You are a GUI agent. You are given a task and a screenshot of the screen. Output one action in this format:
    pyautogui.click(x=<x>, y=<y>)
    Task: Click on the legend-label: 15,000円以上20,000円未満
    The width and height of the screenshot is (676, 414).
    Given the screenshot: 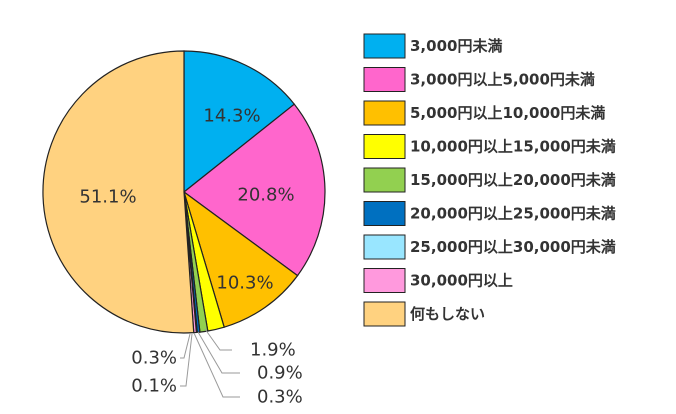 What is the action you would take?
    pyautogui.click(x=513, y=180)
    